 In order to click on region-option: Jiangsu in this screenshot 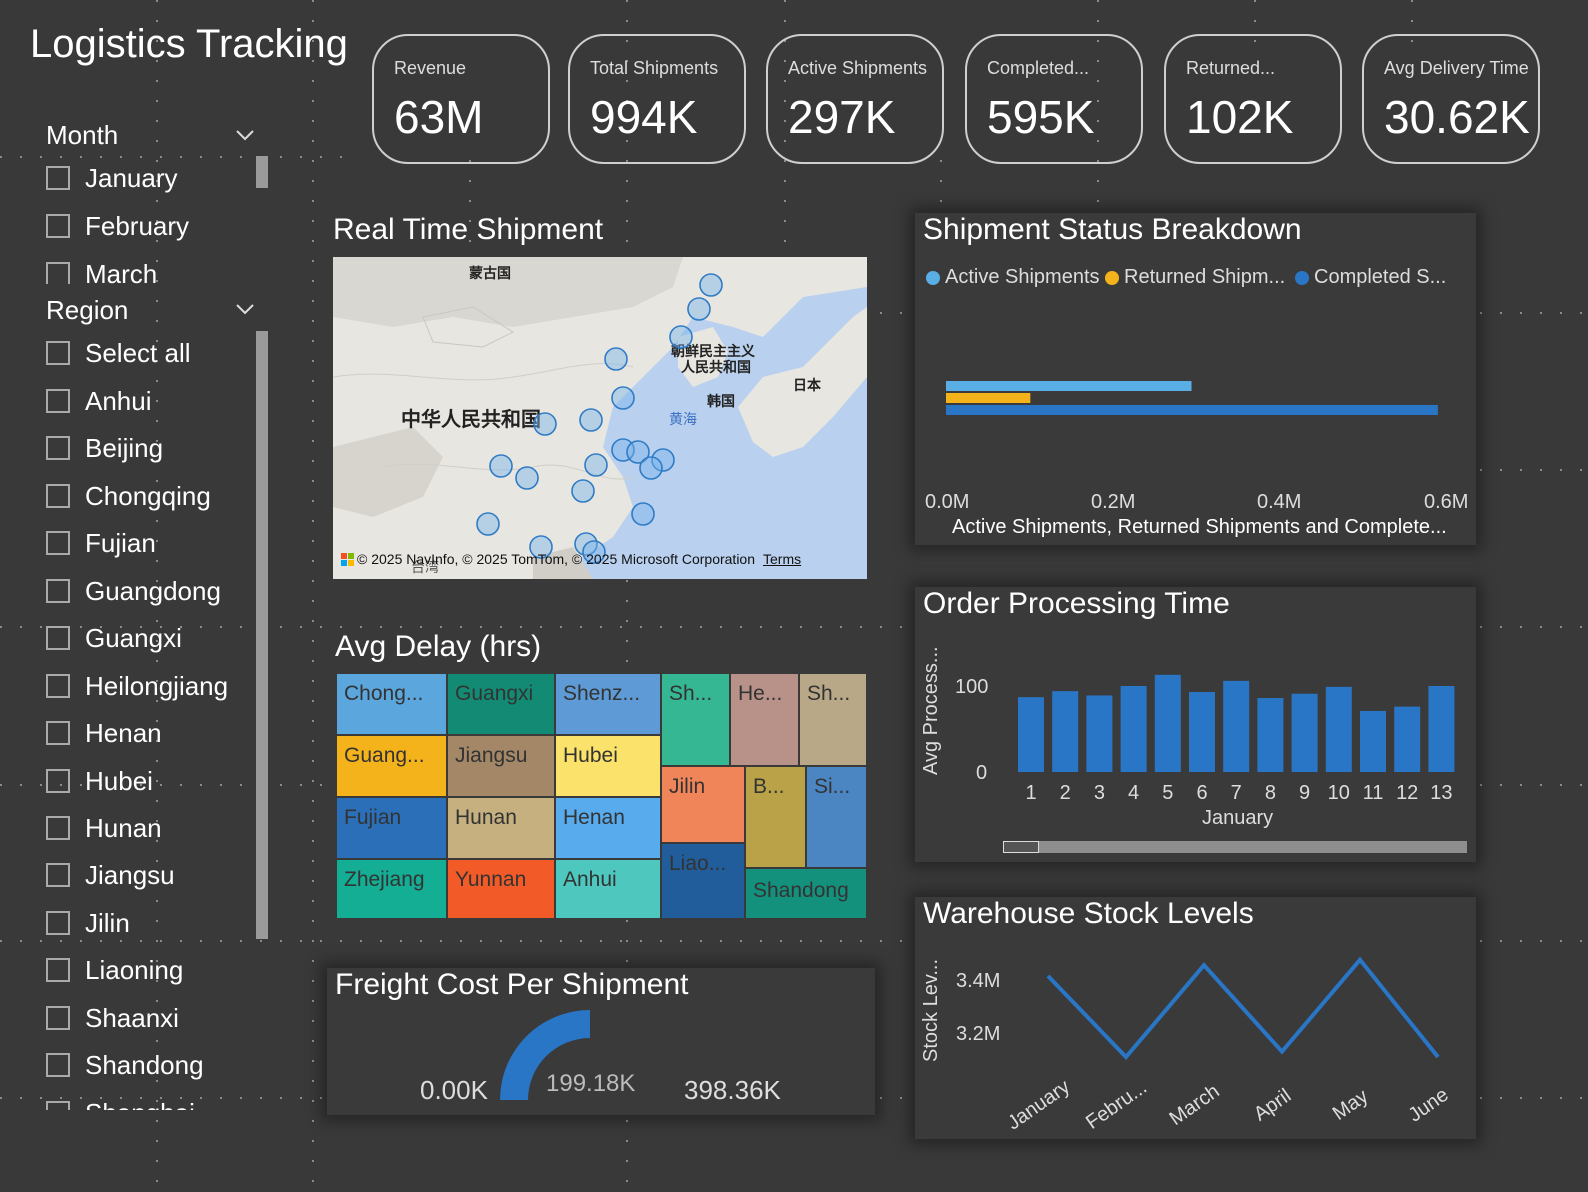, I will do `click(110, 875)`.